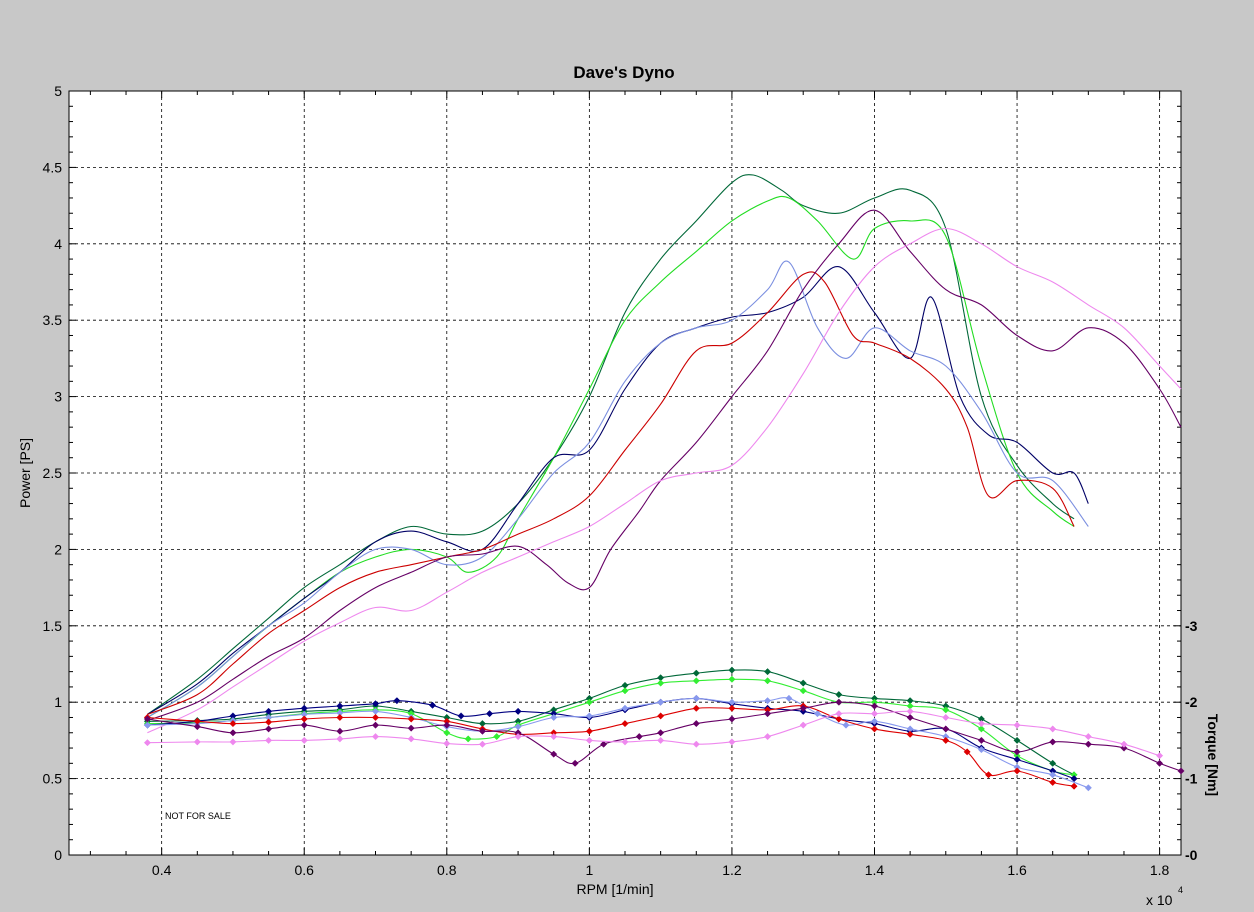 The height and width of the screenshot is (912, 1254). Describe the element at coordinates (304, 870) in the screenshot. I see `x-tick-label: 0.6` at that location.